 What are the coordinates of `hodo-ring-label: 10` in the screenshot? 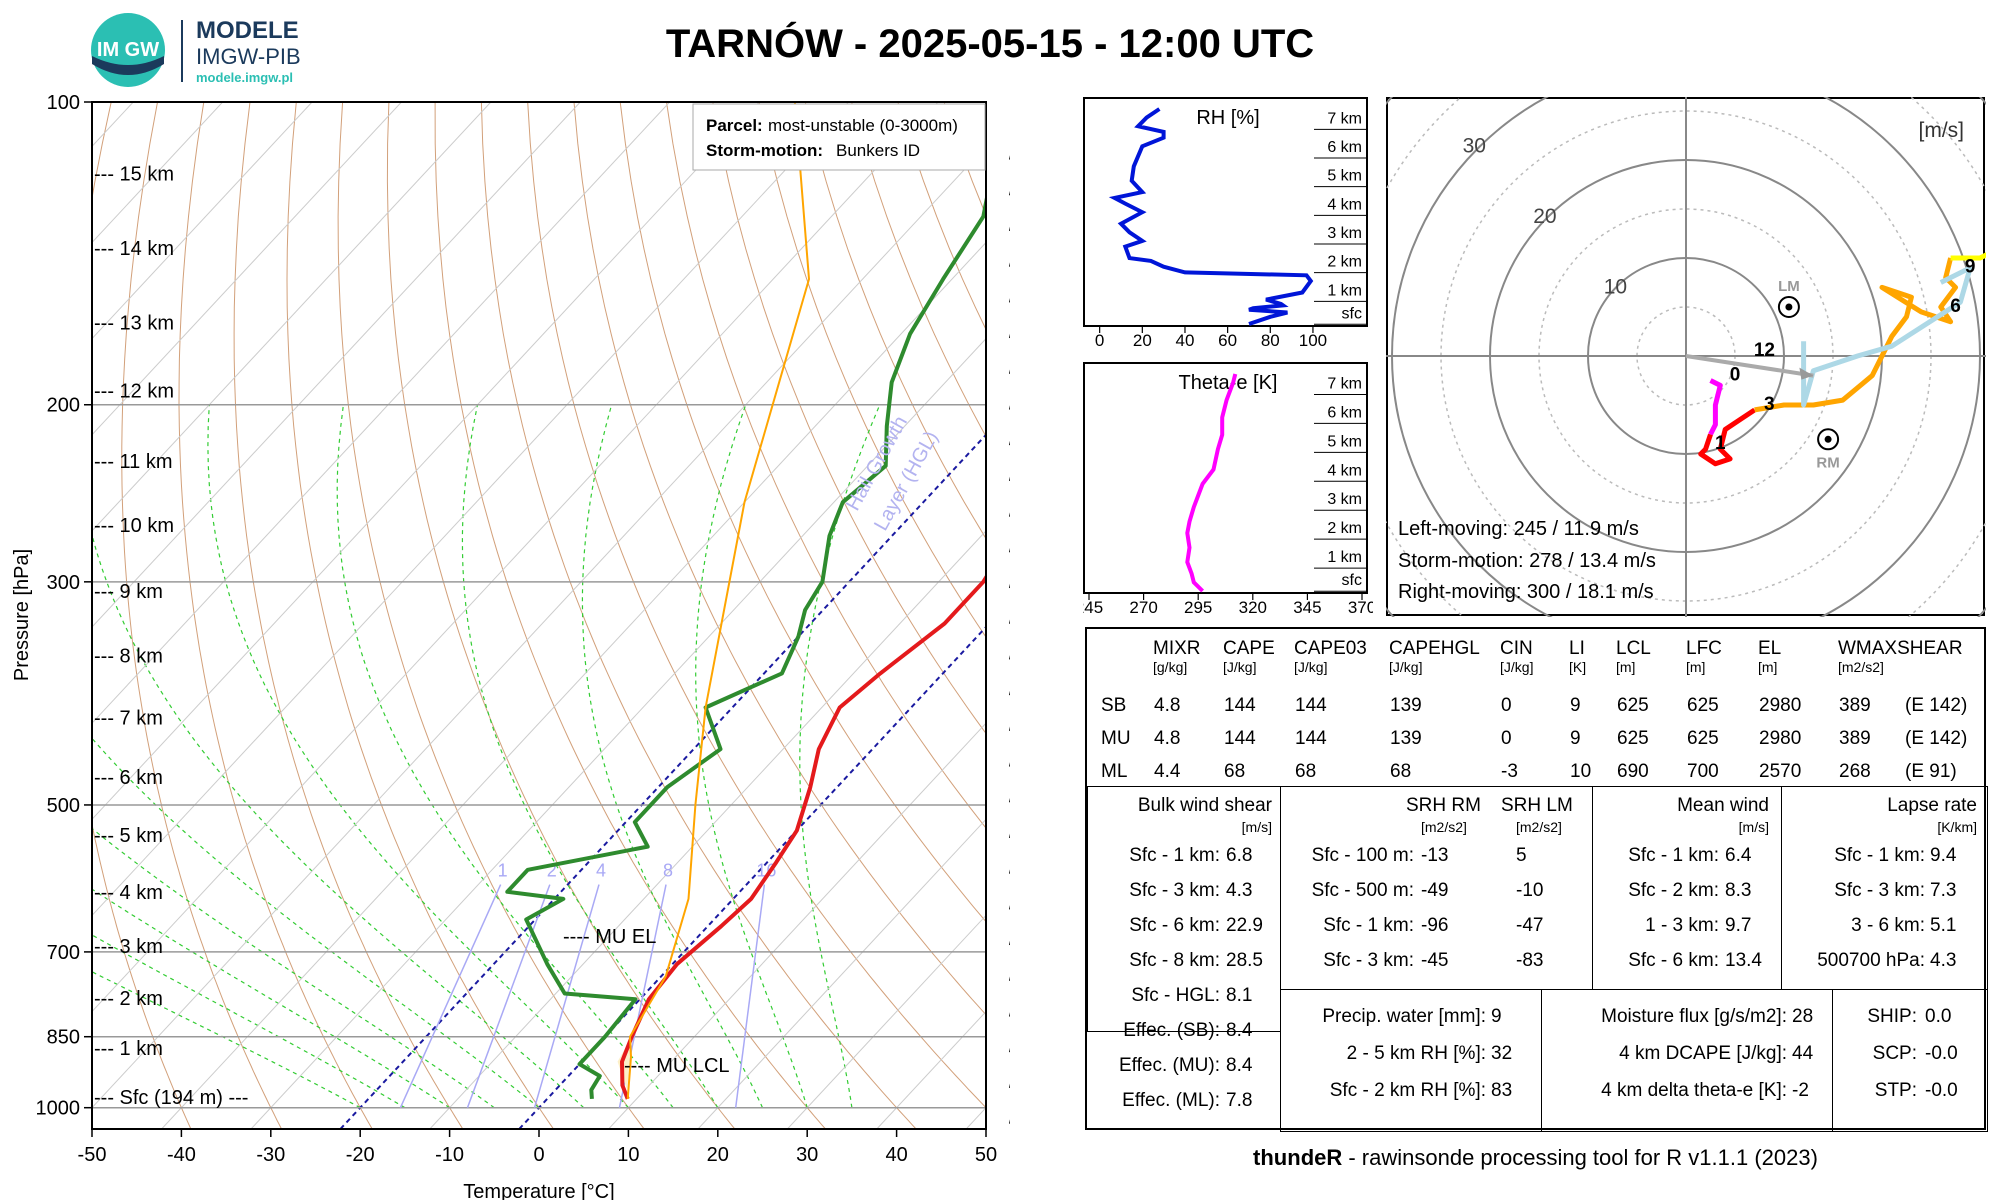 It's located at (1615, 286).